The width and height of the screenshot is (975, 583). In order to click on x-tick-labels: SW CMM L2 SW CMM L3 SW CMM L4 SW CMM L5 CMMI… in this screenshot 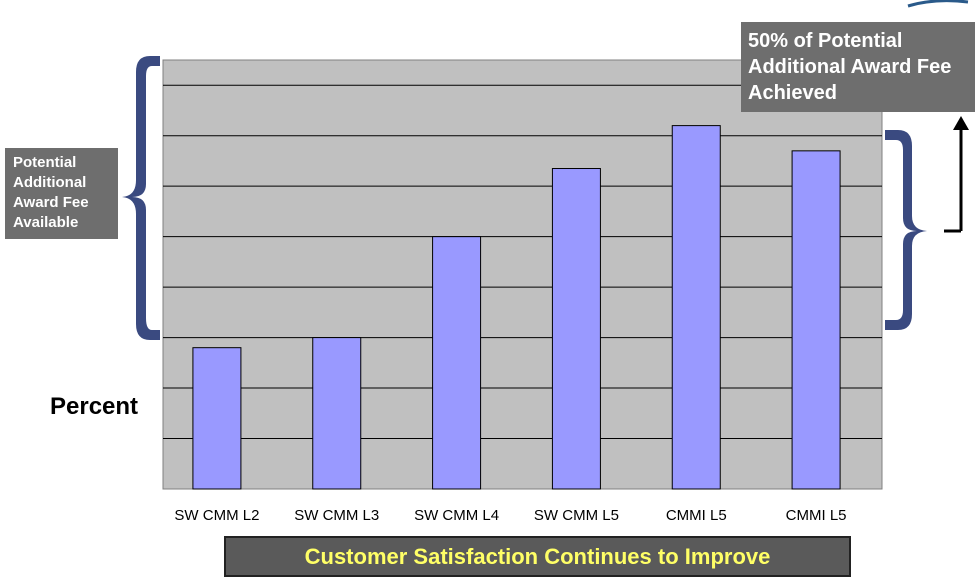, I will do `click(510, 515)`.